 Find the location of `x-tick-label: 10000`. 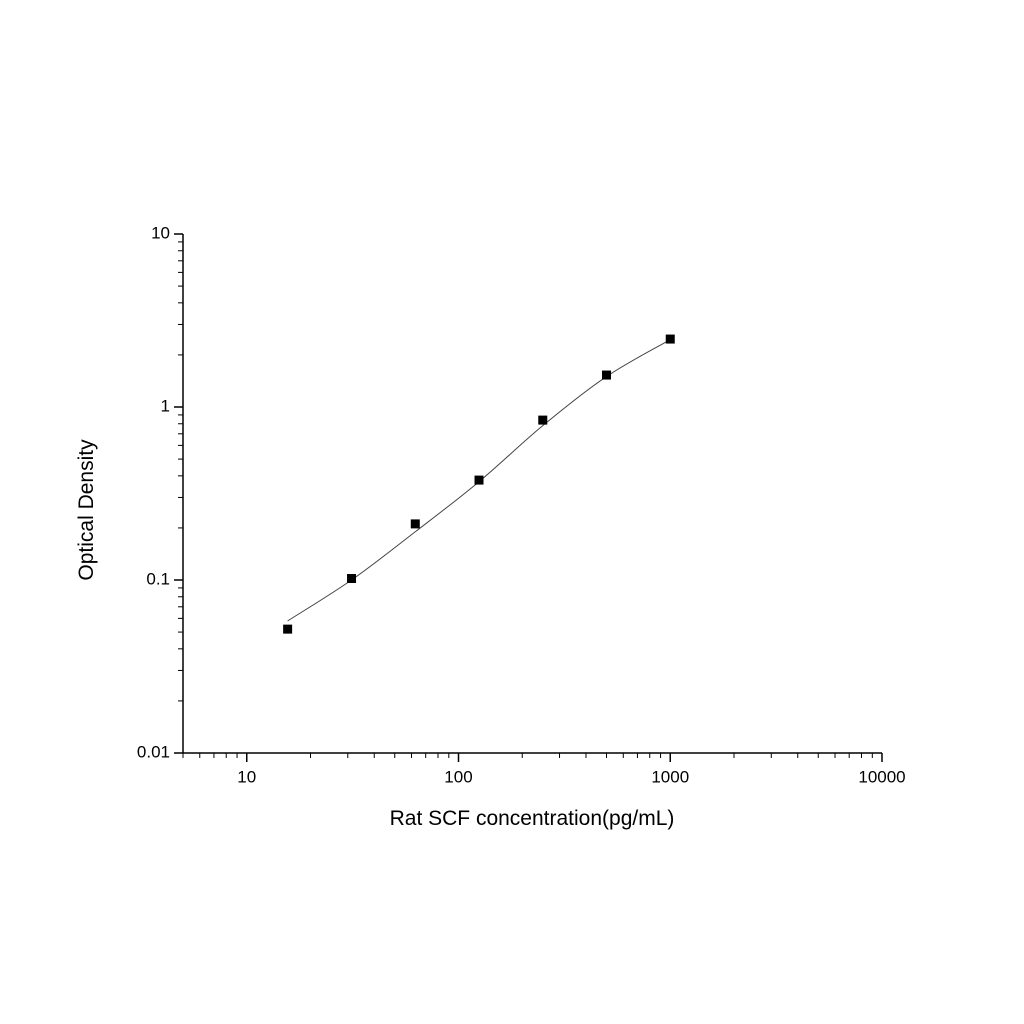

x-tick-label: 10000 is located at coordinates (881, 776).